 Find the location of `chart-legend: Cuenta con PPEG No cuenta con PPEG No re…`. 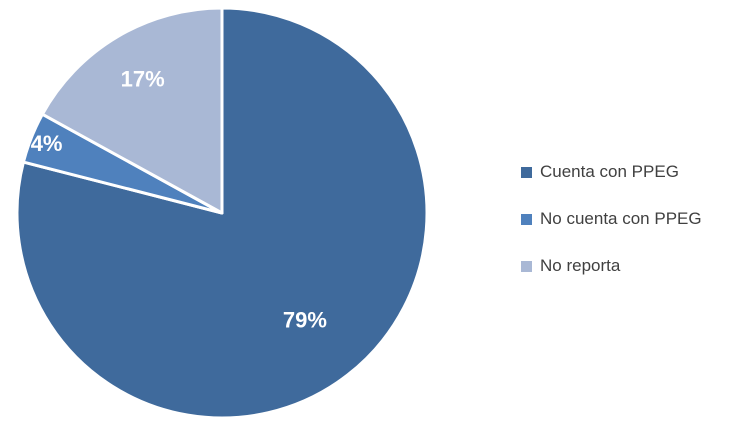

chart-legend: Cuenta con PPEG No cuenta con PPEG No re… is located at coordinates (611, 230).